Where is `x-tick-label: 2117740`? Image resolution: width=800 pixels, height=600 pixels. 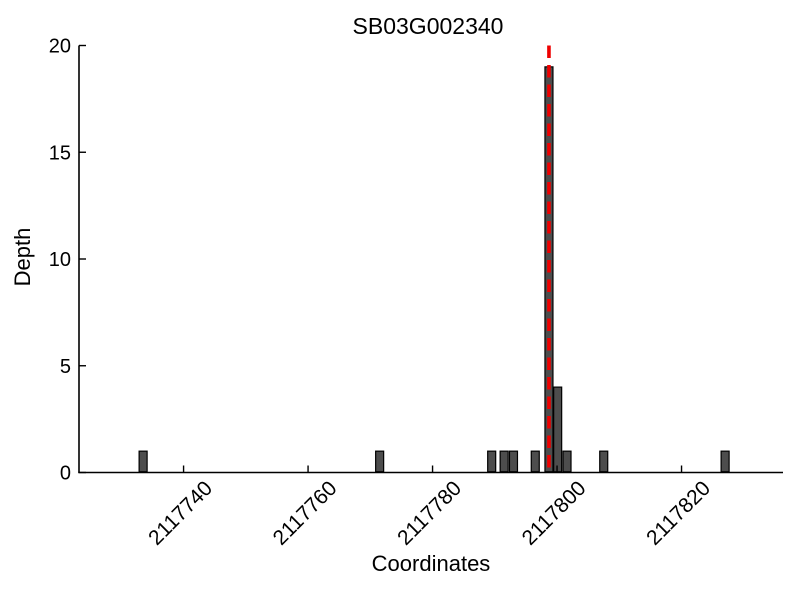
x-tick-label: 2117740 is located at coordinates (180, 513).